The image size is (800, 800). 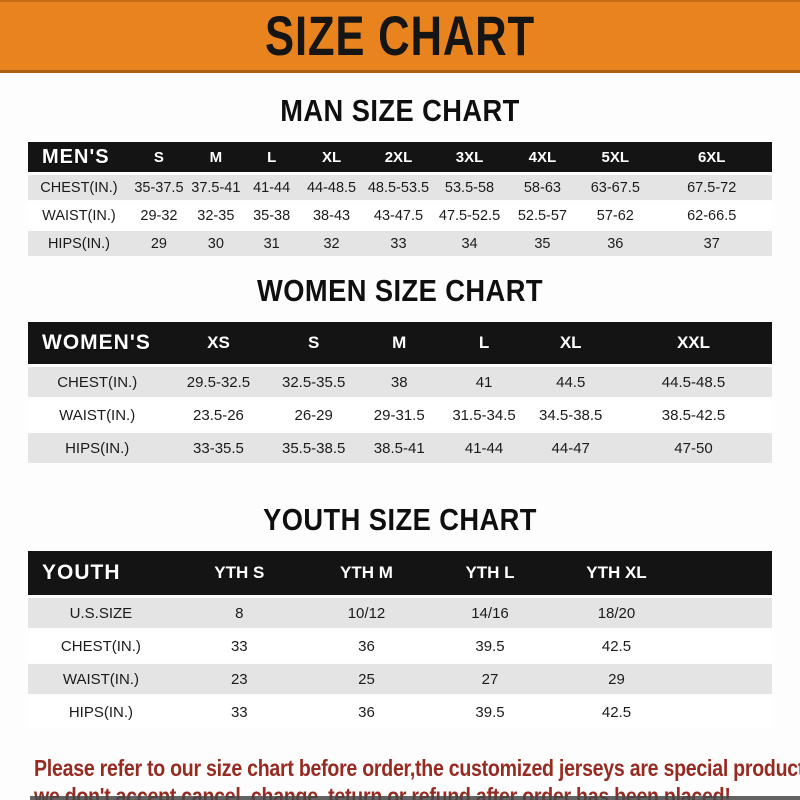 I want to click on column-header-empty, so click(x=726, y=573).